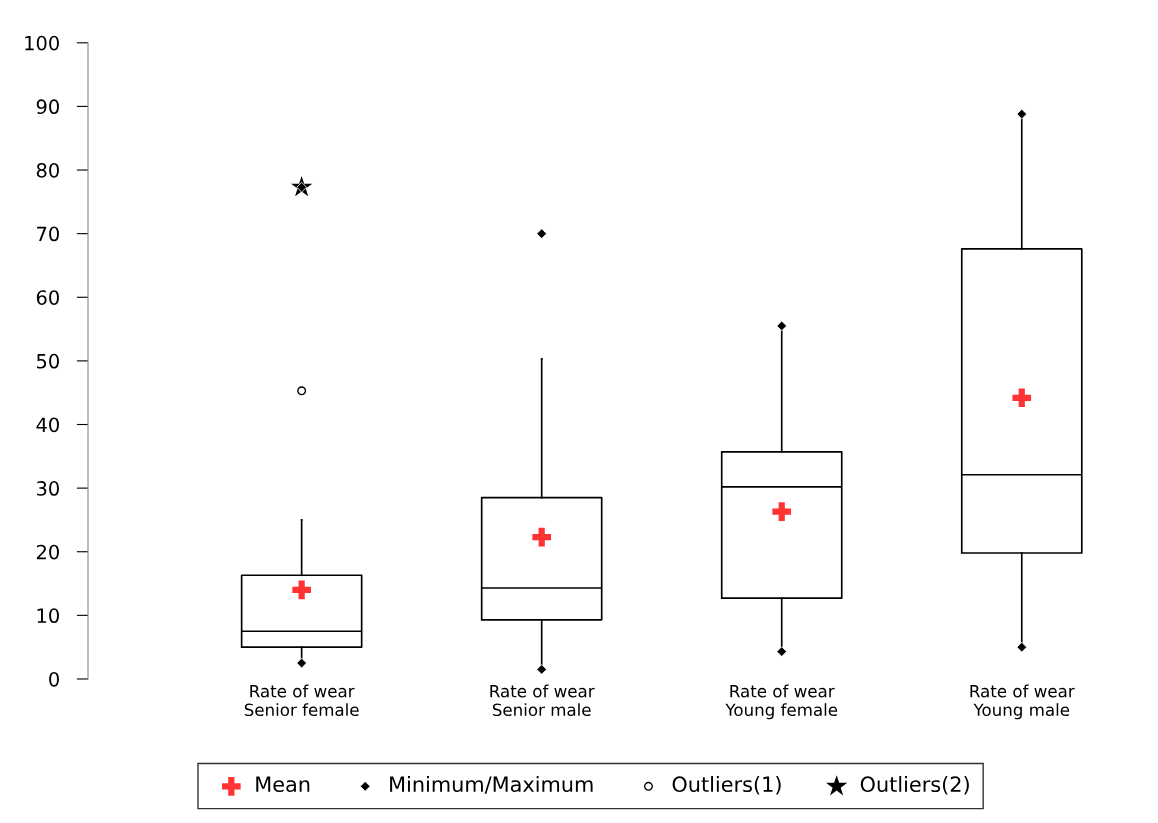 The height and width of the screenshot is (823, 1158). Describe the element at coordinates (542, 700) in the screenshot. I see `x-tick-label: Rate of wear Senior male` at that location.